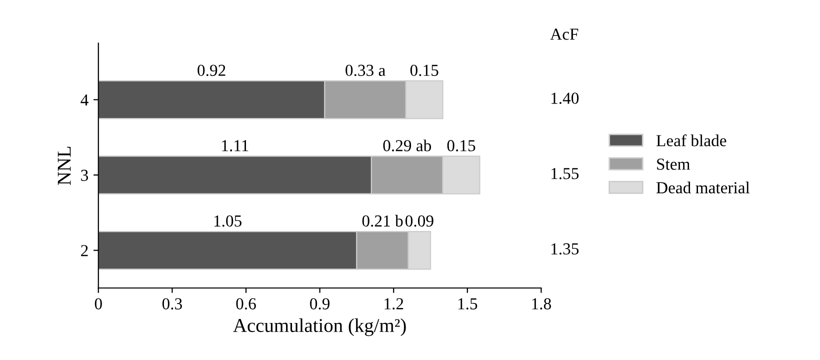 The image size is (820, 360). I want to click on text: 1.40, so click(565, 98).